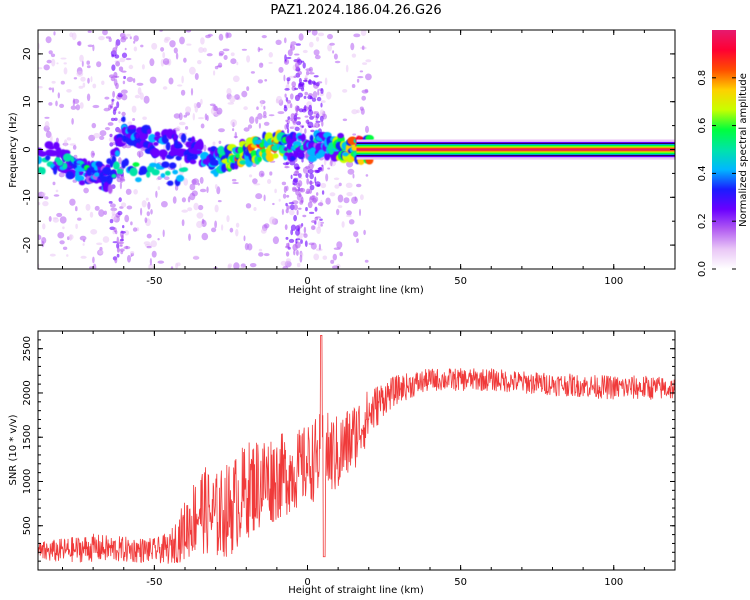 Image resolution: width=750 pixels, height=600 pixels. Describe the element at coordinates (702, 221) in the screenshot. I see `colorbar-tick-label: 0.2` at that location.